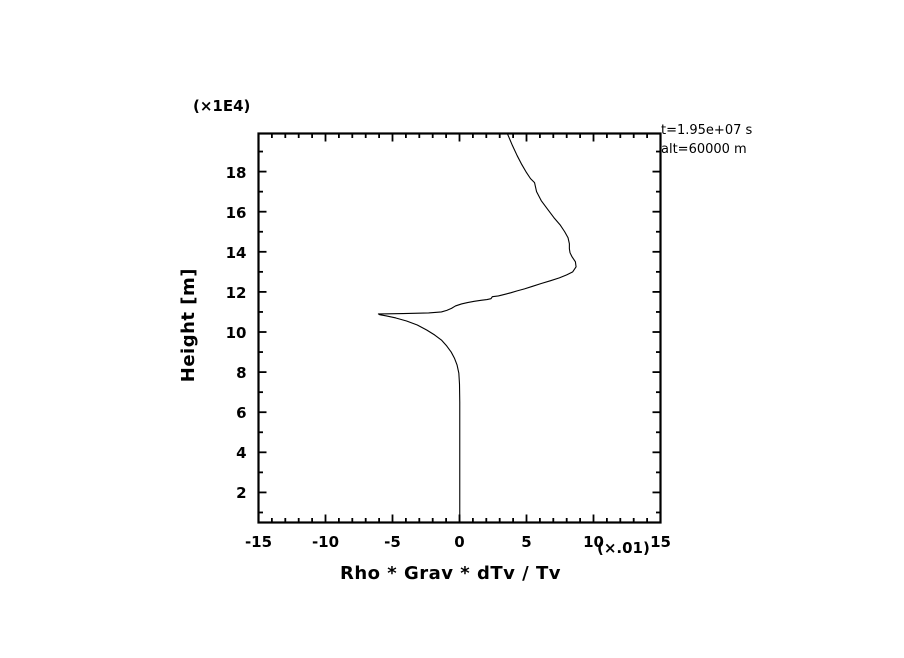 The width and height of the screenshot is (904, 658). I want to click on data-series-line, so click(477, 328).